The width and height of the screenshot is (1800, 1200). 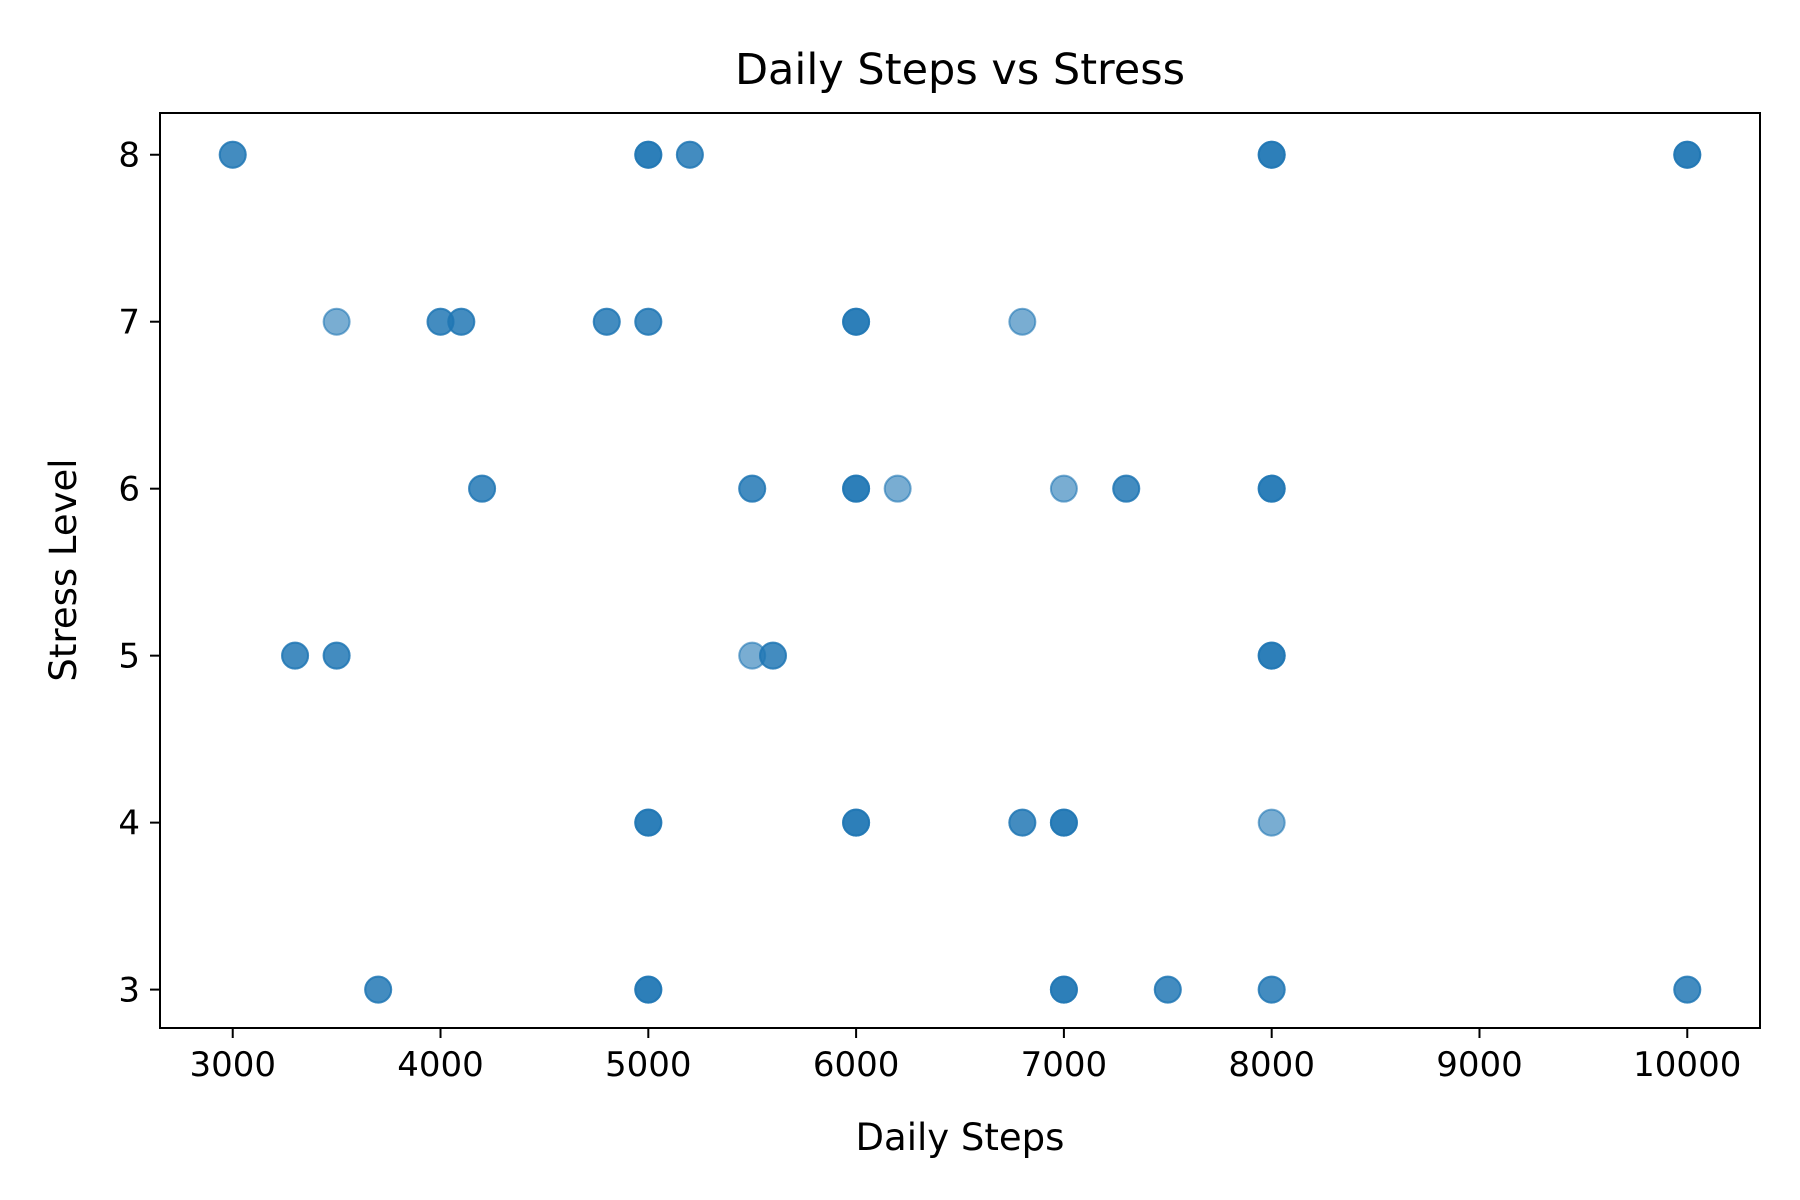 I want to click on y-tick-label: 4, so click(x=129, y=824).